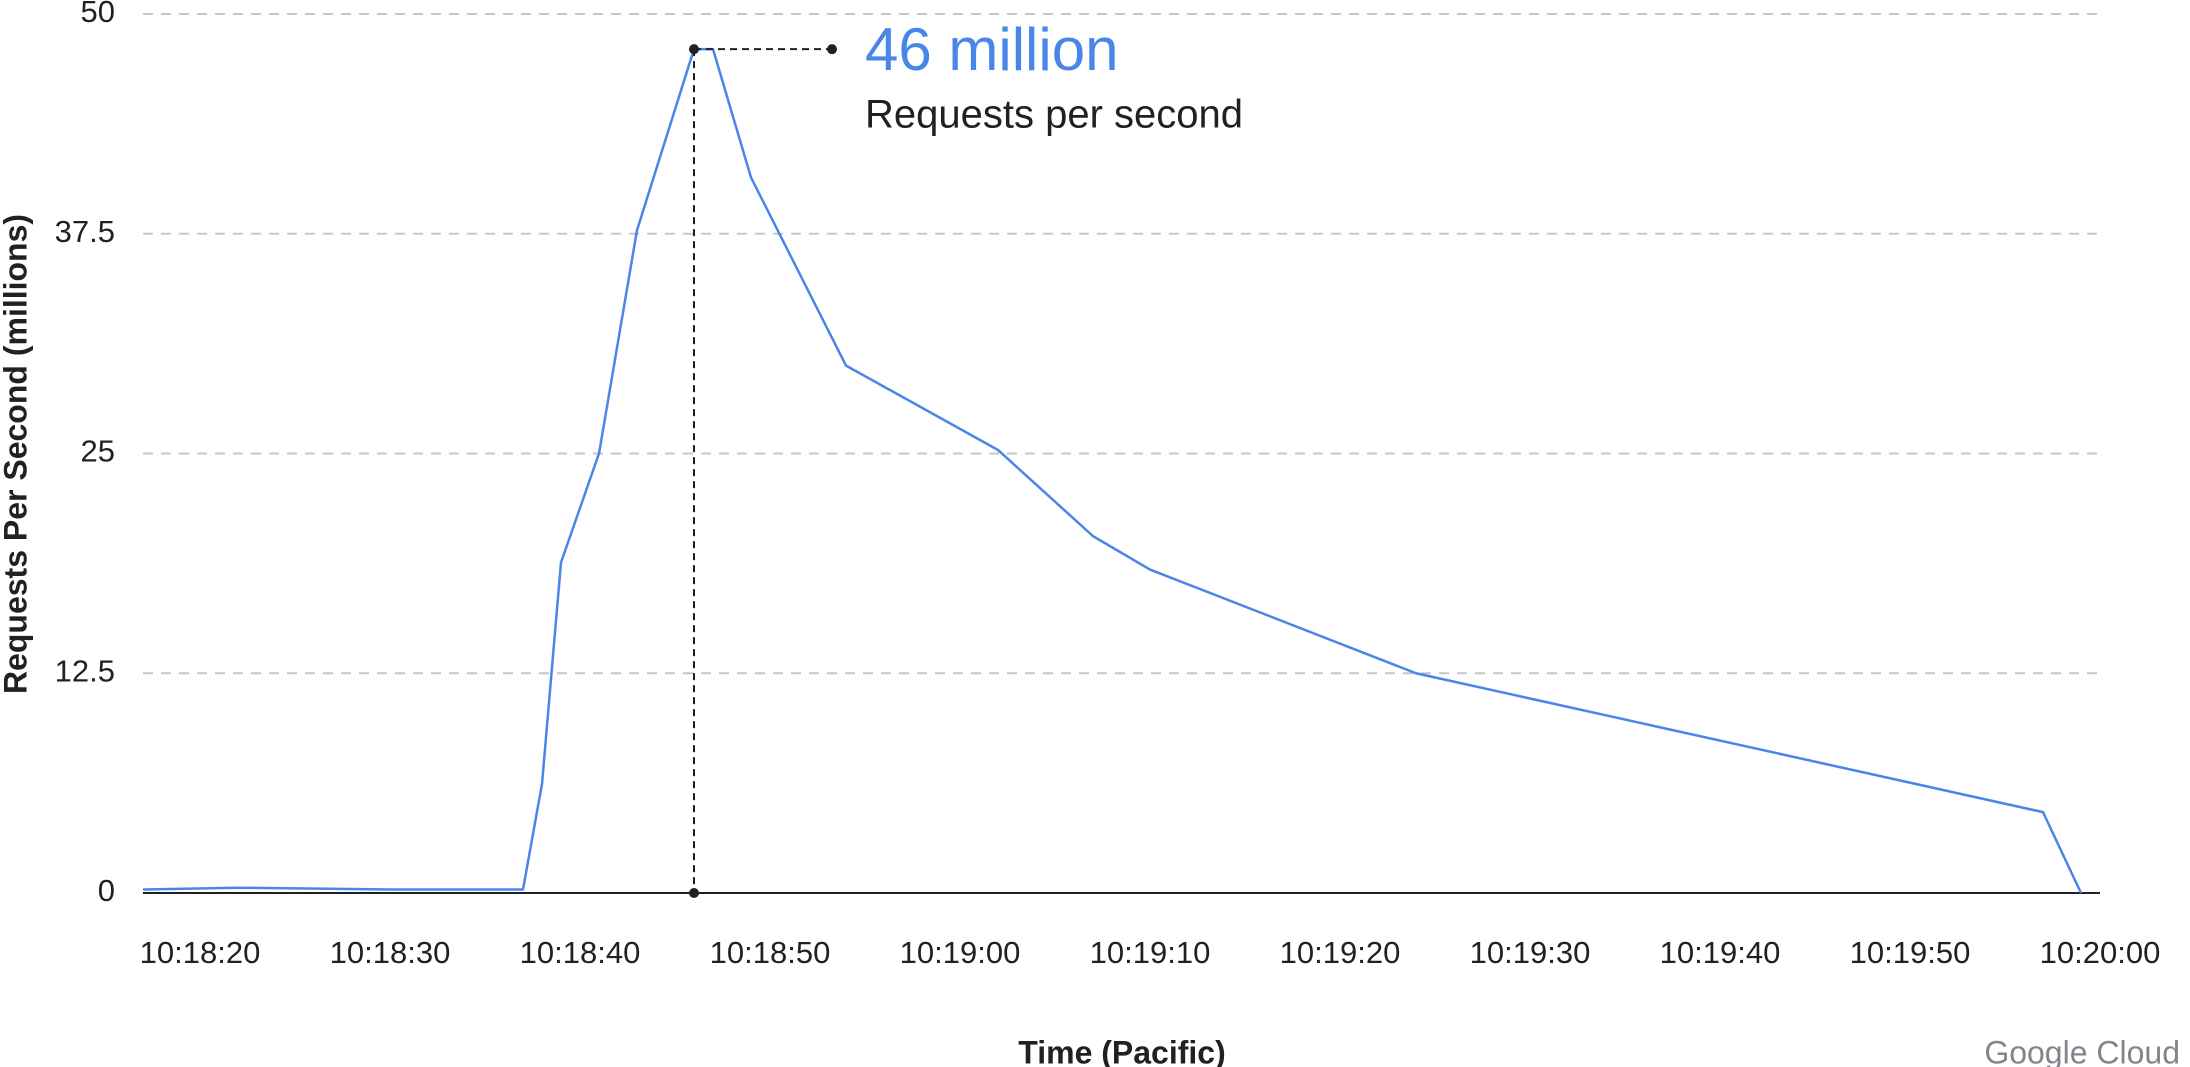  What do you see at coordinates (770, 952) in the screenshot?
I see `x-tick-label: 10:18:50` at bounding box center [770, 952].